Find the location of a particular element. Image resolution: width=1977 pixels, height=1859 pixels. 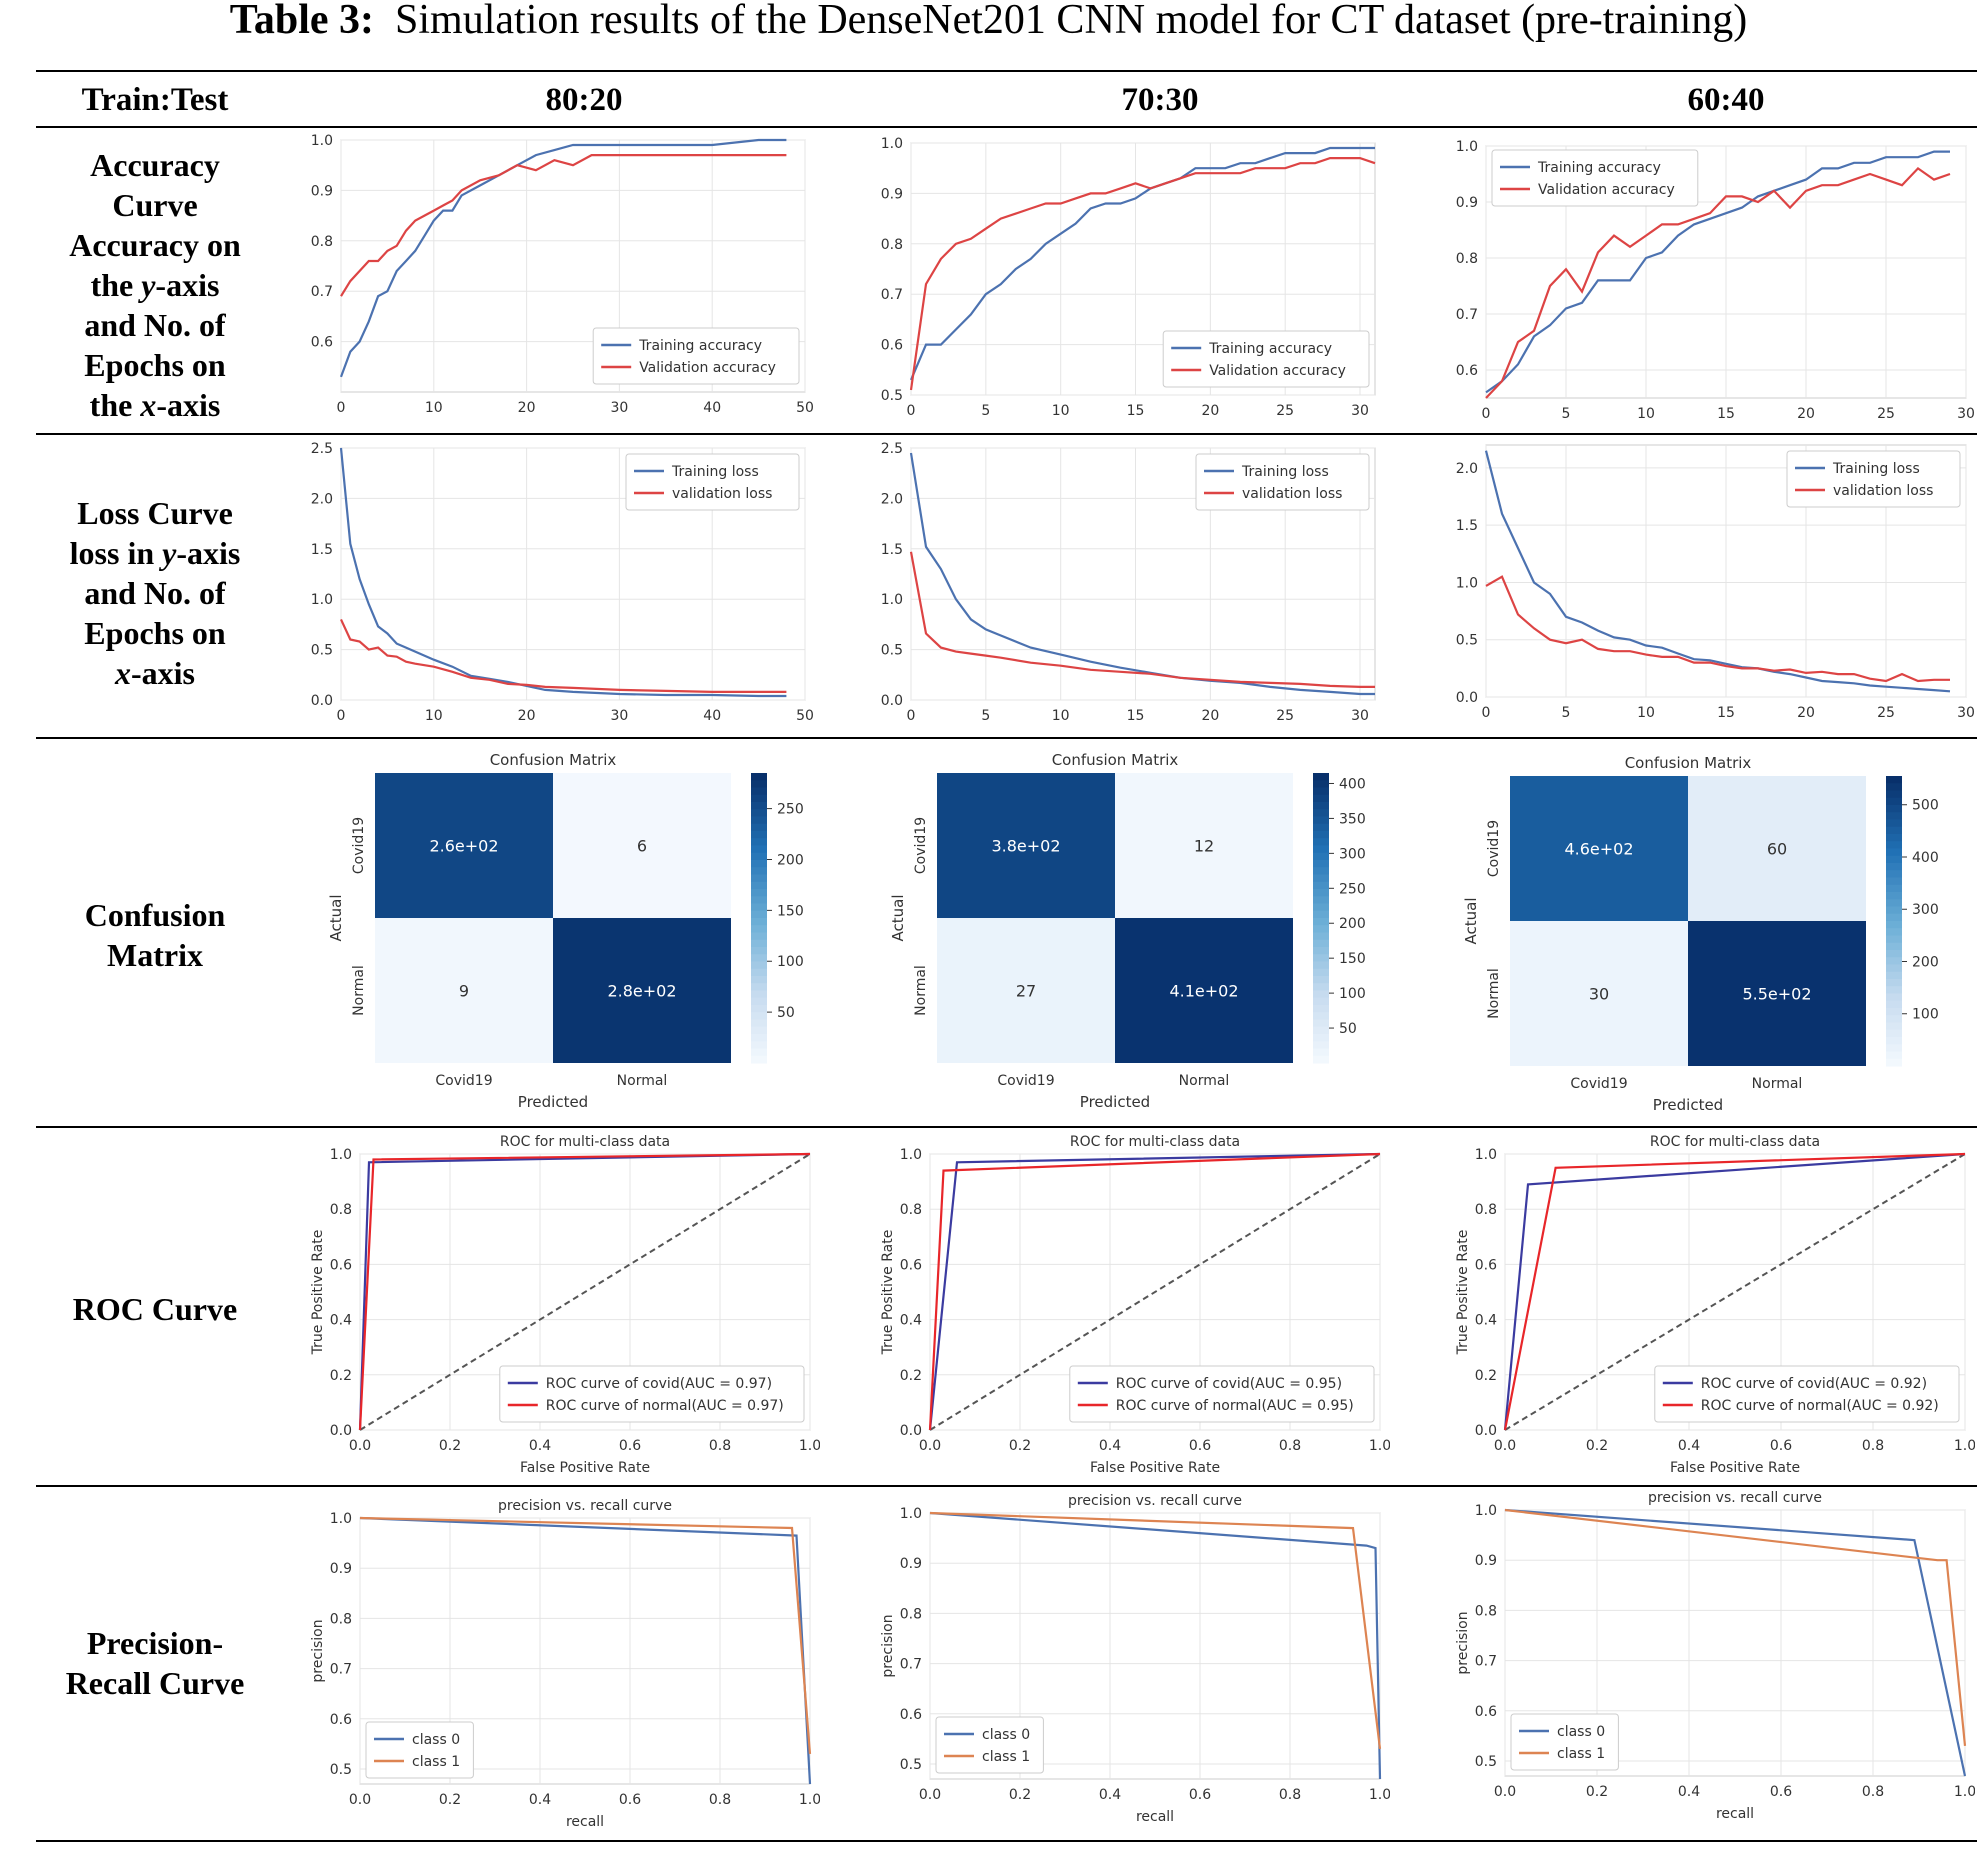

col-header-70-30: 70:30 is located at coordinates (1160, 100).